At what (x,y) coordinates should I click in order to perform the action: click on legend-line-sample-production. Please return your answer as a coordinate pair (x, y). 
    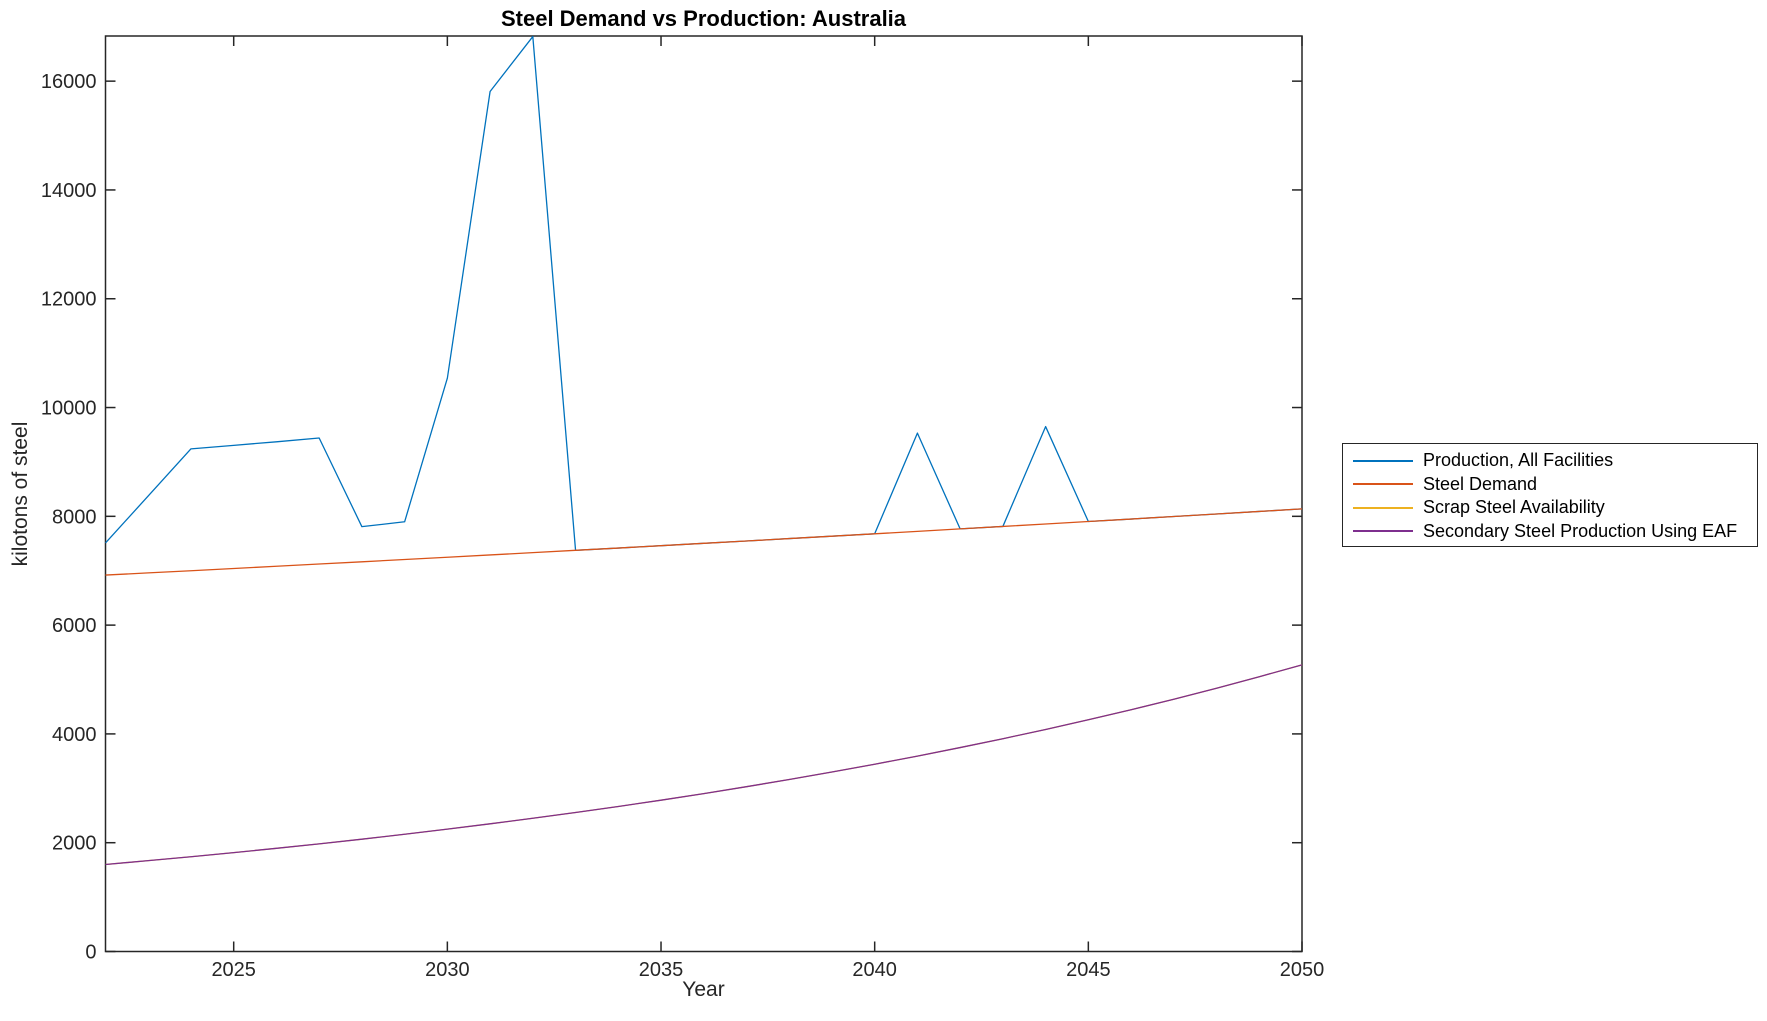
    Looking at the image, I should click on (1383, 460).